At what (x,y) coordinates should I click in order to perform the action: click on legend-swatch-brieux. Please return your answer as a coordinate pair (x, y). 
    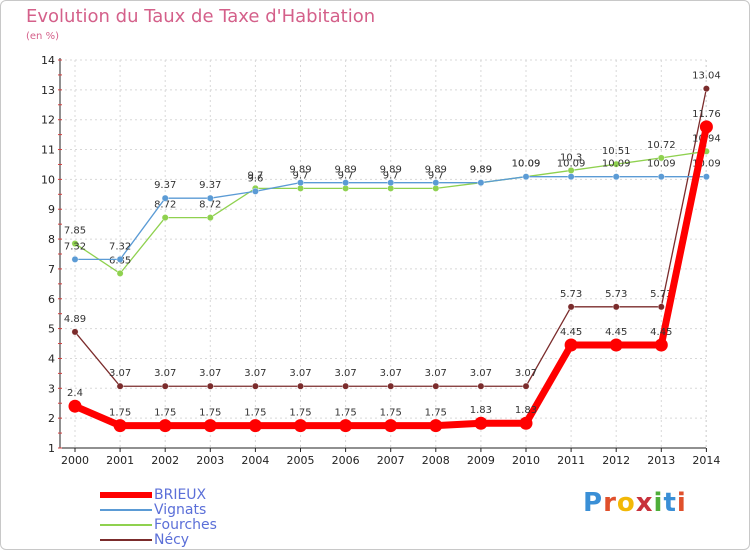
    Looking at the image, I should click on (126, 495).